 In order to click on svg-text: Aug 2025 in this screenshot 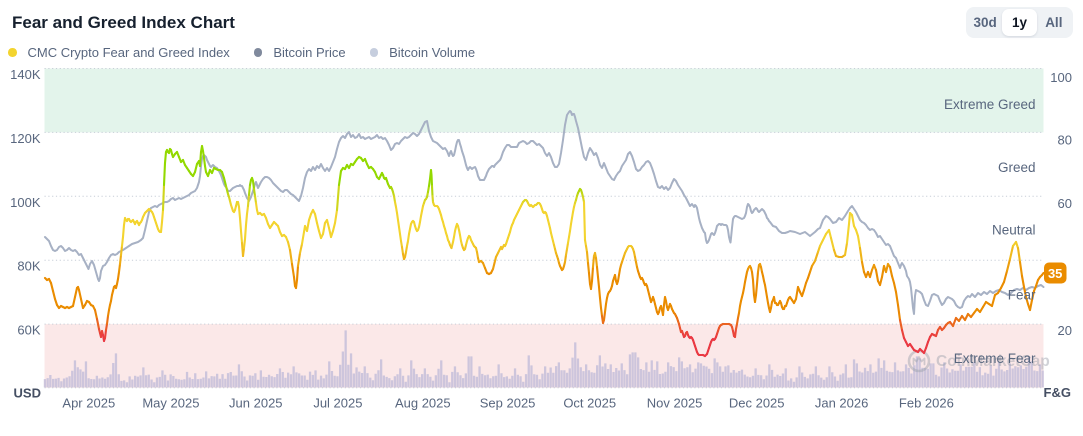, I will do `click(423, 403)`.